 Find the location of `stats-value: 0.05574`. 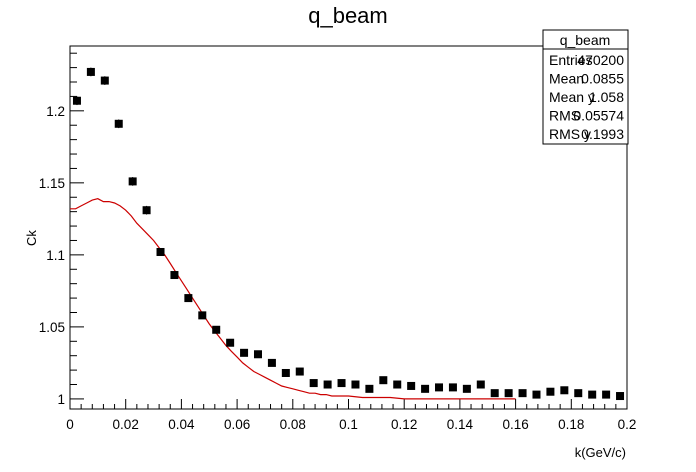

stats-value: 0.05574 is located at coordinates (598, 116).